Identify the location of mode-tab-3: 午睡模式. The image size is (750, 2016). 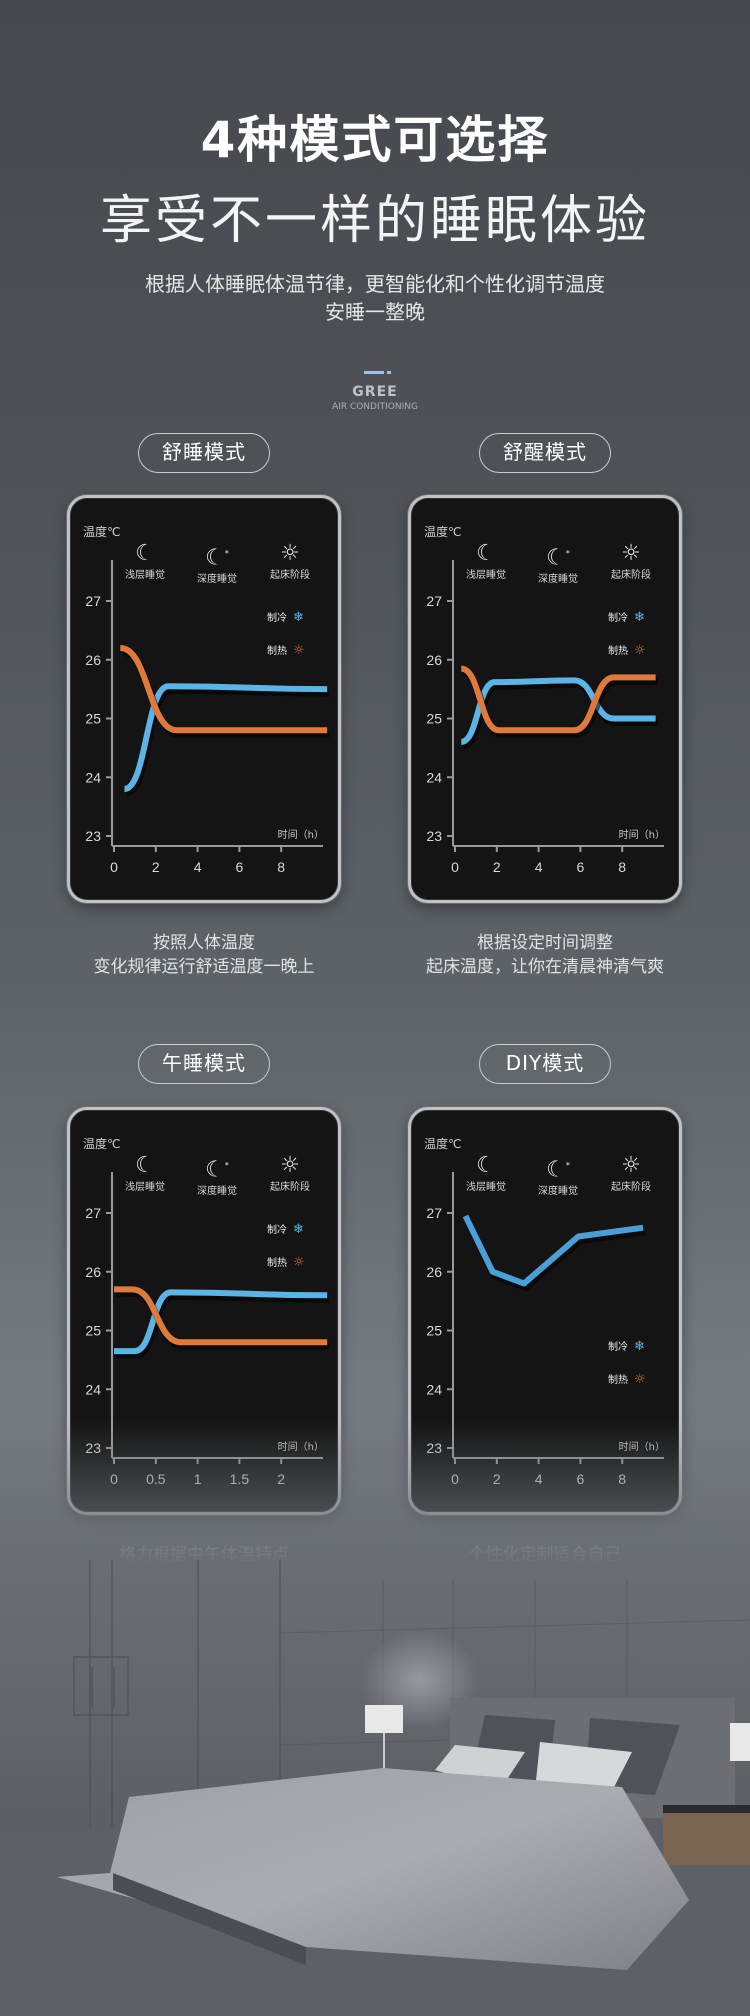
(204, 1064).